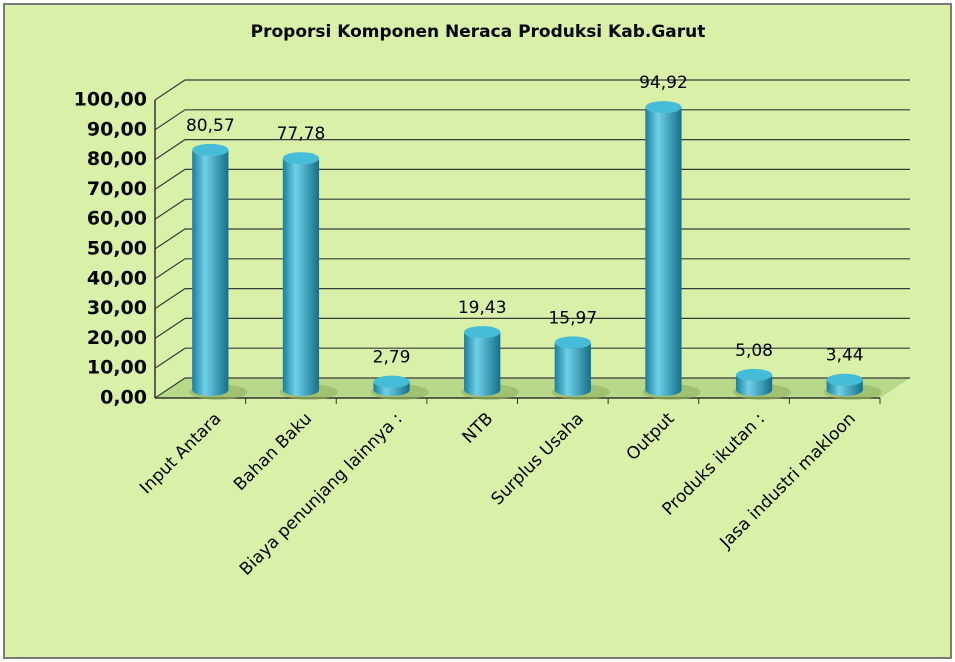  Describe the element at coordinates (845, 356) in the screenshot. I see `data-label: 3,44` at that location.